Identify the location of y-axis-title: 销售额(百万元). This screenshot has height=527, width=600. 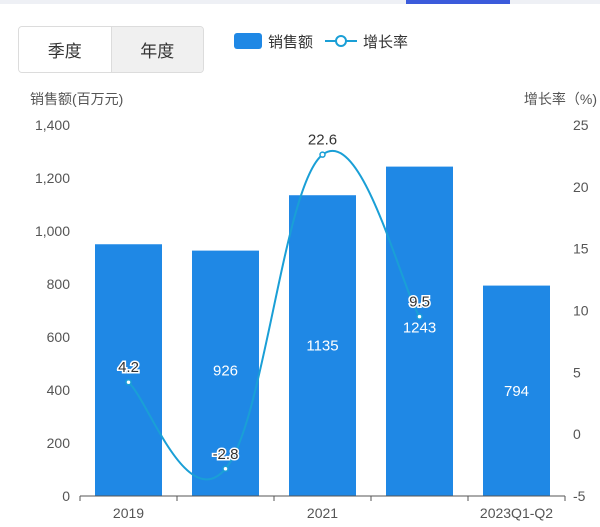
(76, 99).